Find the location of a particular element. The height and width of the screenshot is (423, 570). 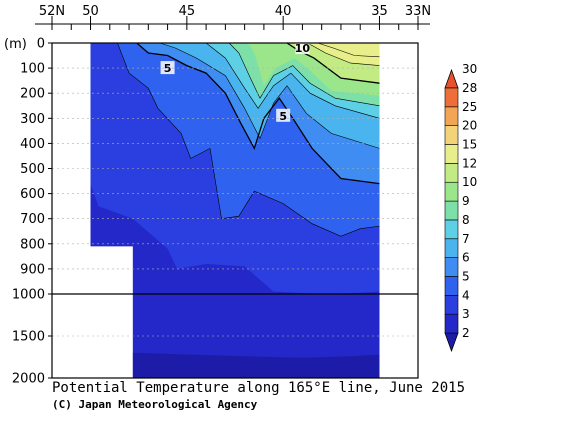

colorbar-label: 20 is located at coordinates (469, 126).